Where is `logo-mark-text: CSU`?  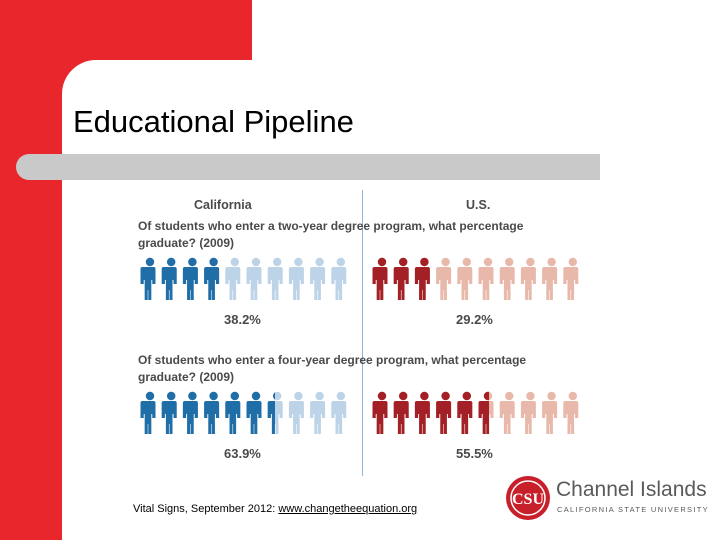
logo-mark-text: CSU is located at coordinates (528, 499).